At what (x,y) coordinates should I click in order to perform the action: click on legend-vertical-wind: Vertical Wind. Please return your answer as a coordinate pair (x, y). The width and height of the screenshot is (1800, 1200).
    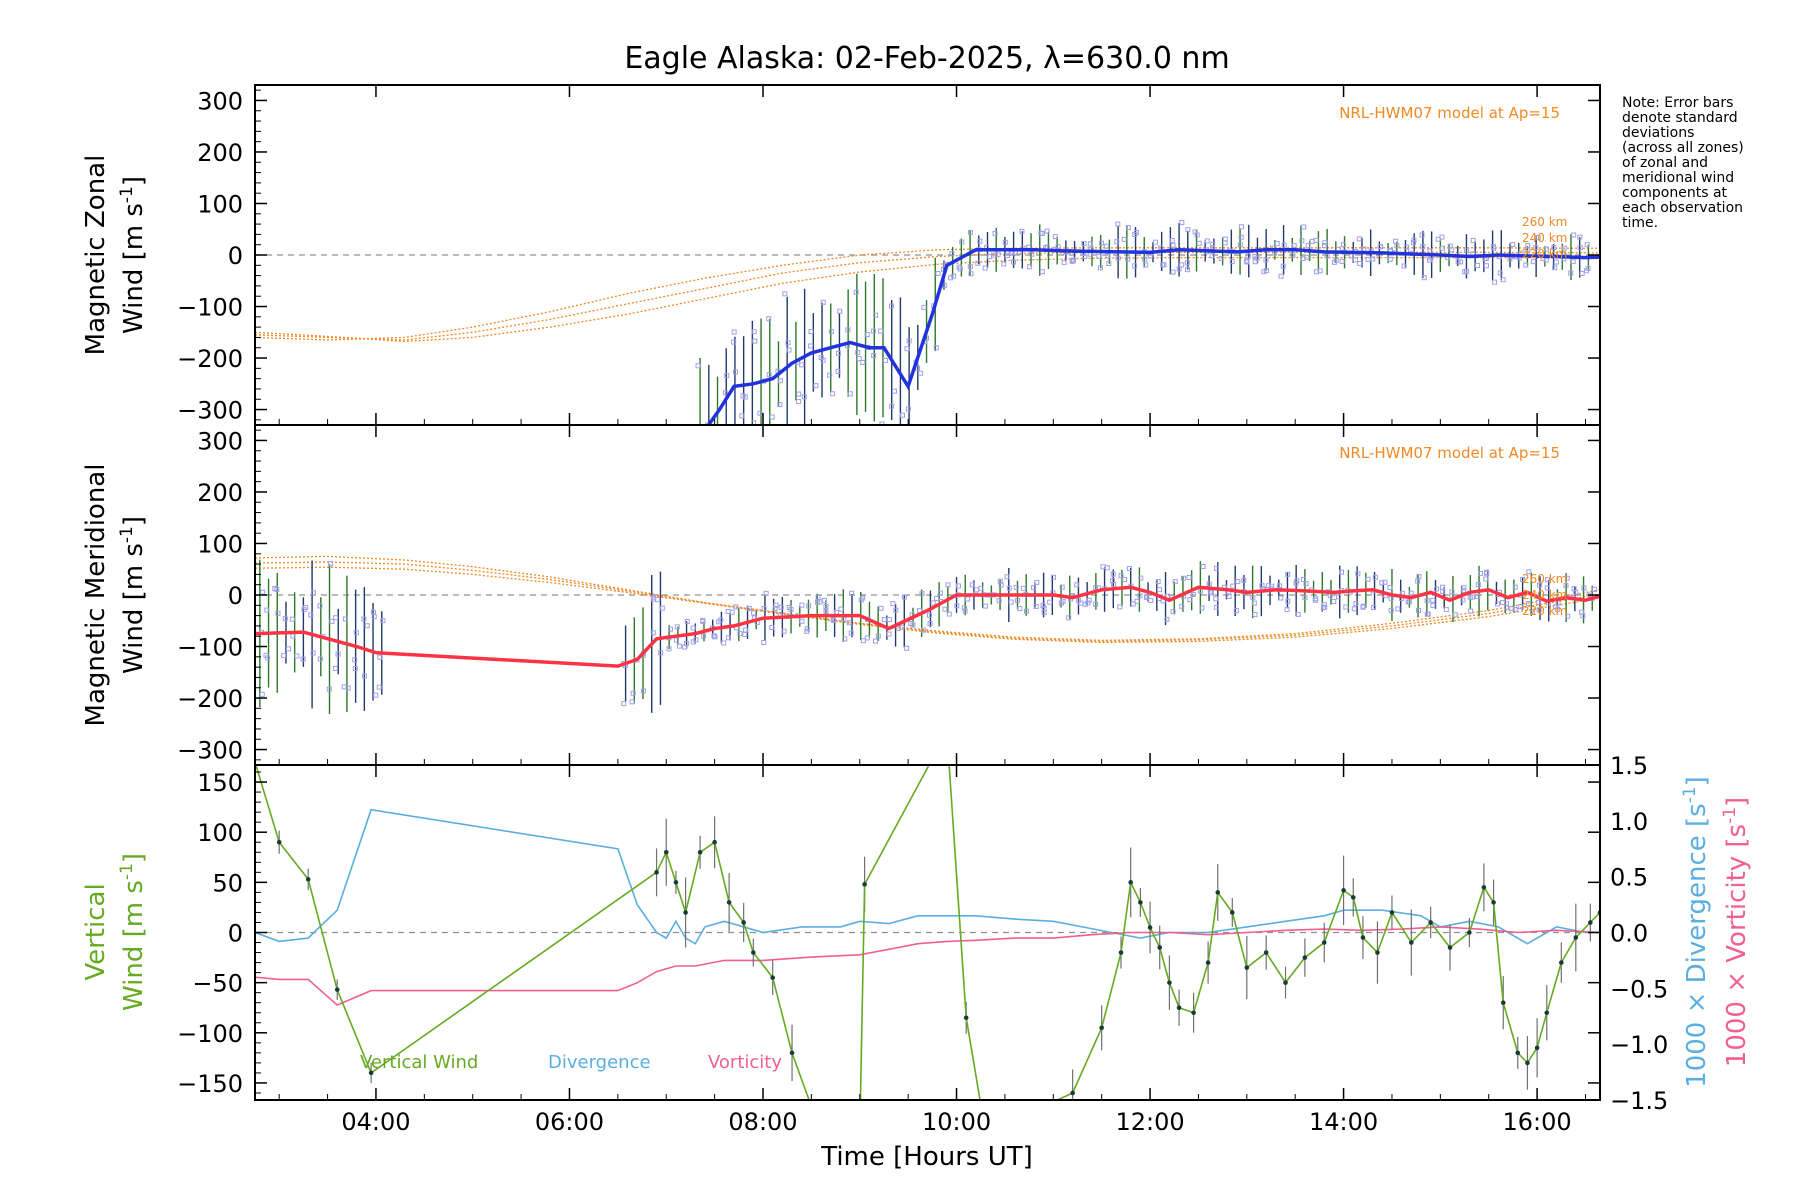
    Looking at the image, I should click on (419, 1062).